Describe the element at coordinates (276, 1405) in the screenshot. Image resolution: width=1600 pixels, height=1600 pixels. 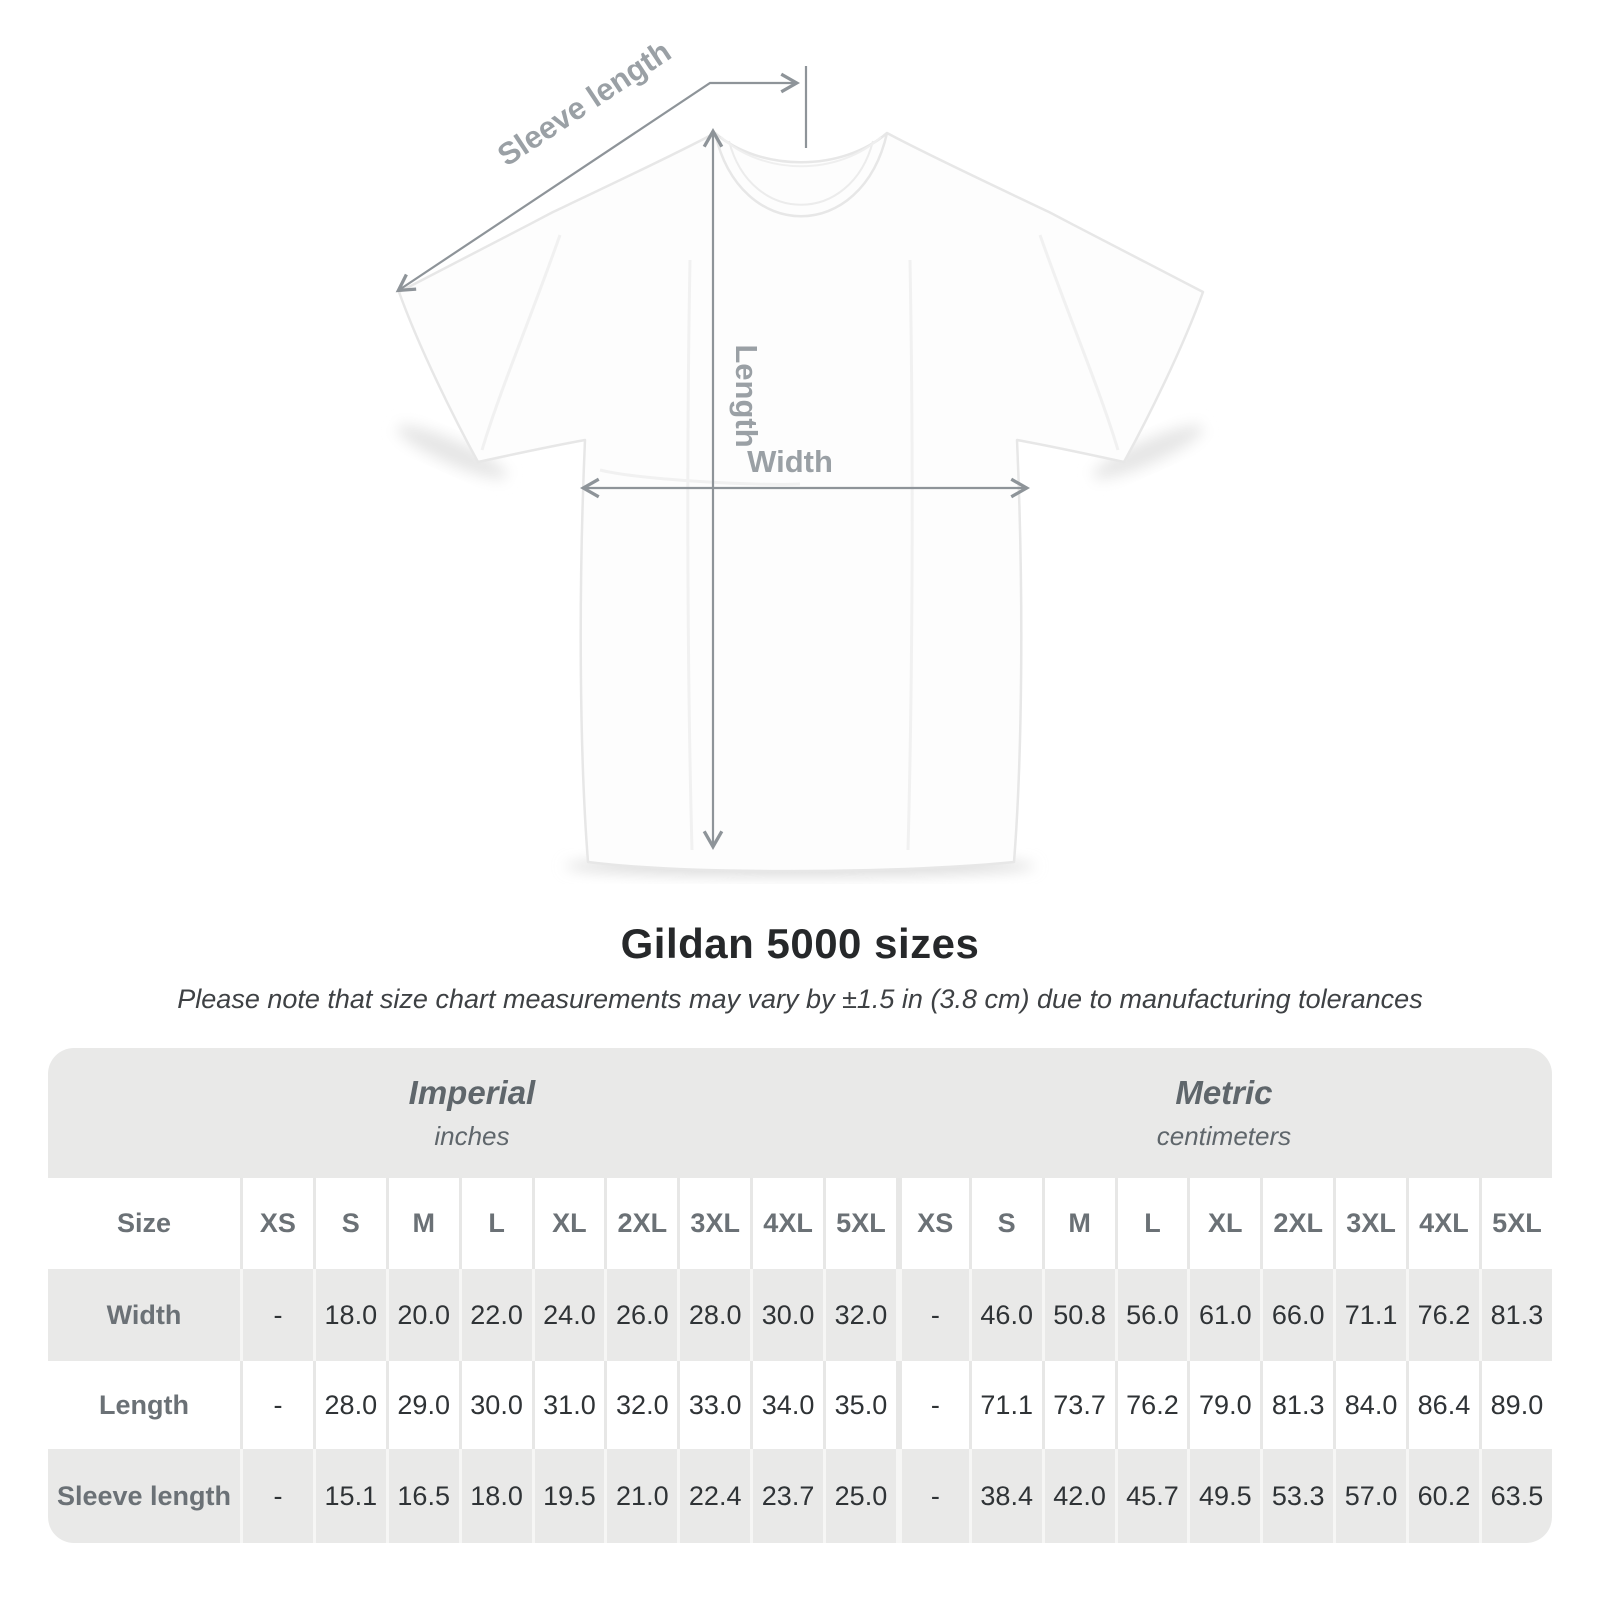
I see `length-imperial-xs: -` at that location.